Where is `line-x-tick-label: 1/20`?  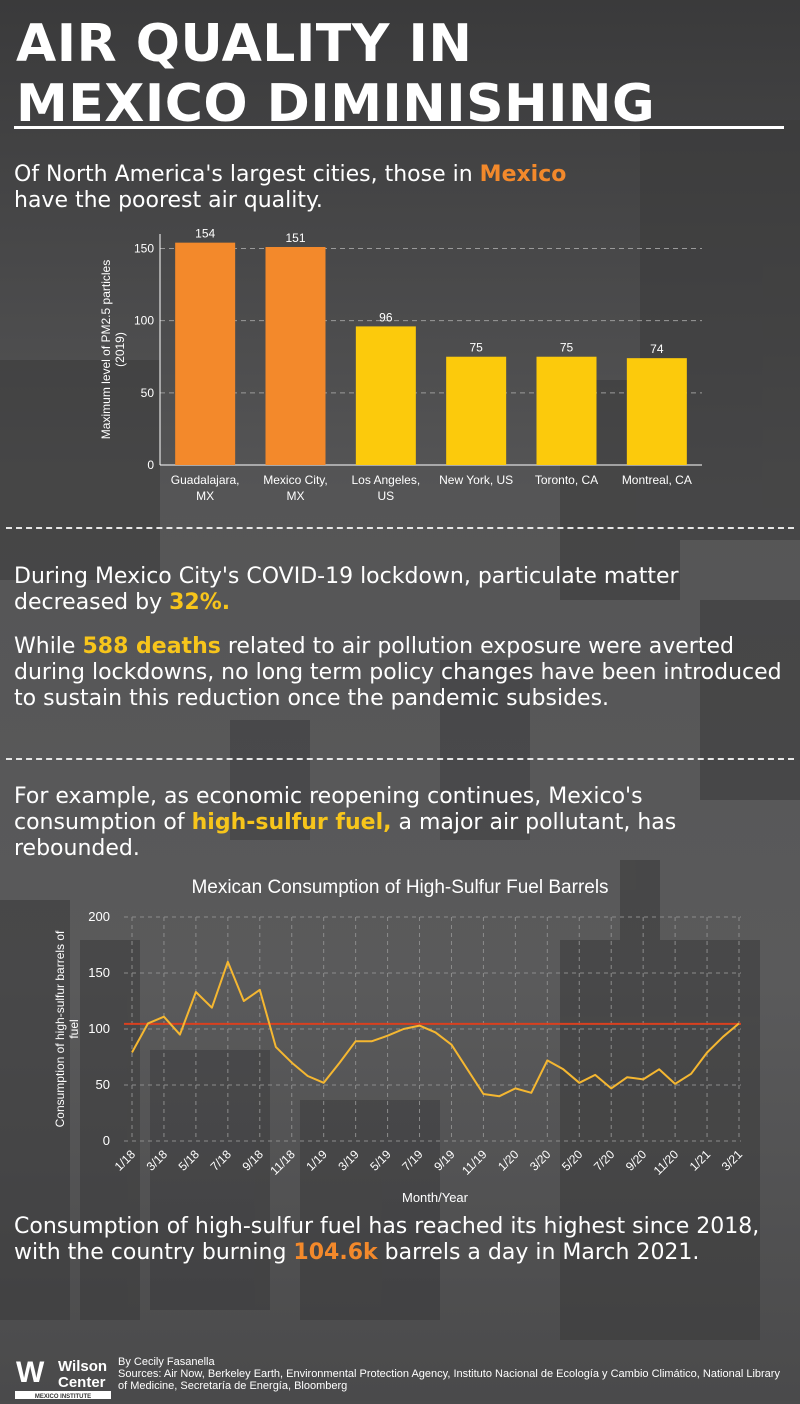
line-x-tick-label: 1/20 is located at coordinates (508, 1160).